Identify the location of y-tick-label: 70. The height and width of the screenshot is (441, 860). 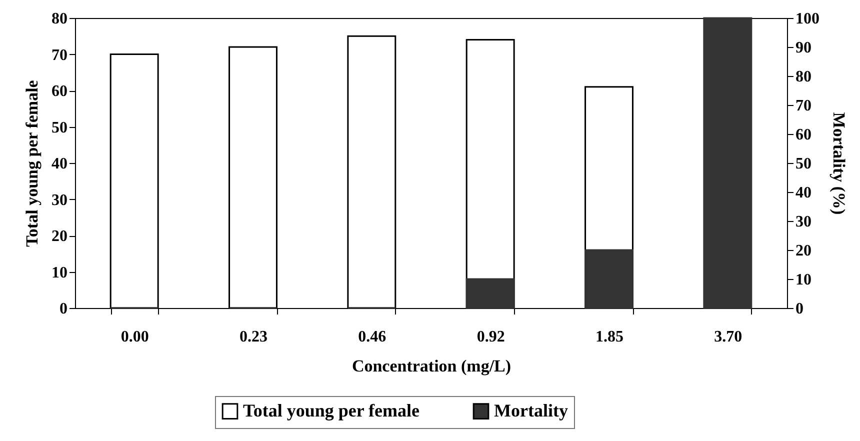
(60, 55).